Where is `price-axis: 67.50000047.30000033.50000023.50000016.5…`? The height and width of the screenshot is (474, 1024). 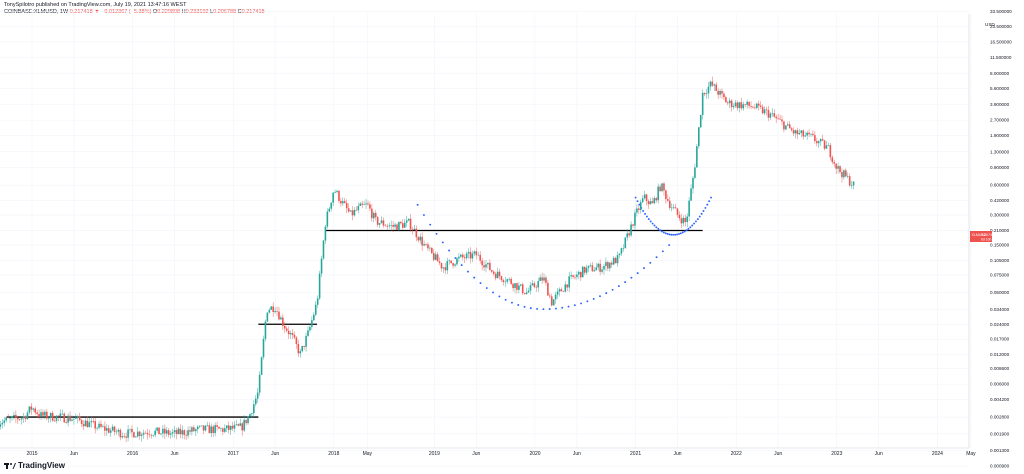
price-axis: 67.50000047.30000033.50000023.50000016.5… is located at coordinates (1001, 234).